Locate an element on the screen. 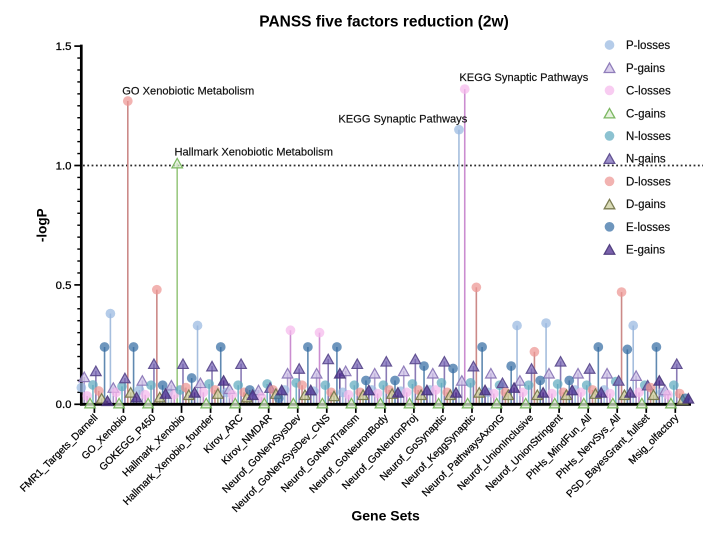 The width and height of the screenshot is (718, 534). svg-text: 0.0 is located at coordinates (64, 405).